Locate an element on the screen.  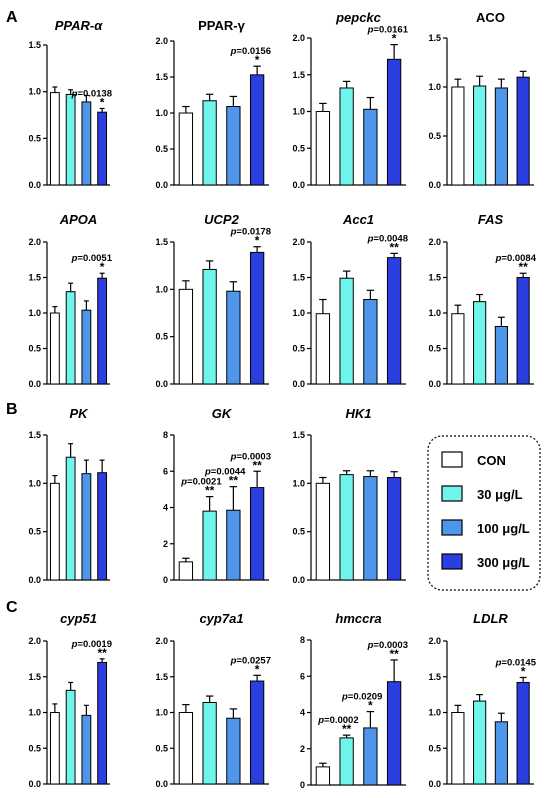
chart-title: PPAR-α is located at coordinates (79, 25).